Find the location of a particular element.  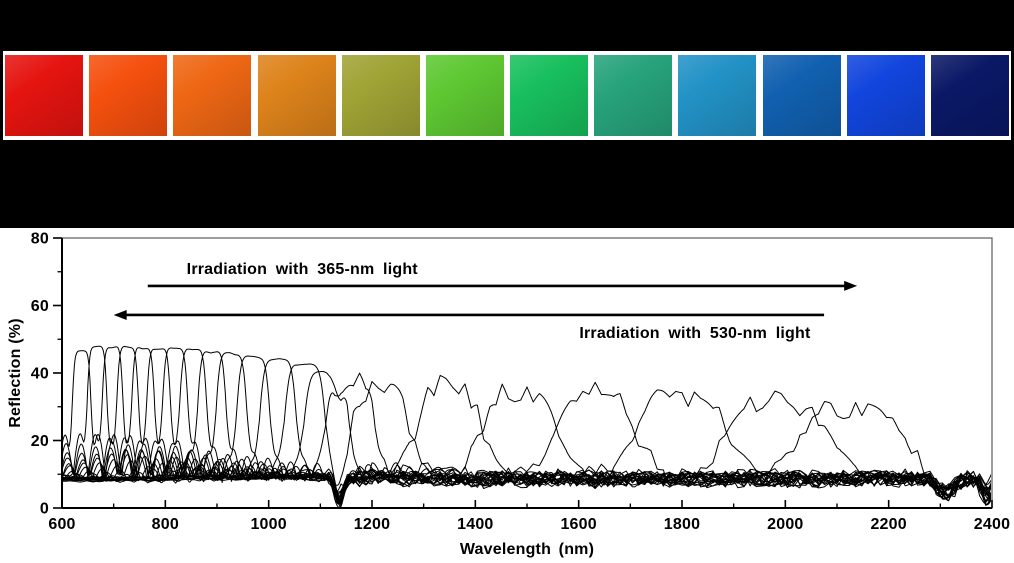

x-axis-title: Wavelength (nm) is located at coordinates (527, 549).